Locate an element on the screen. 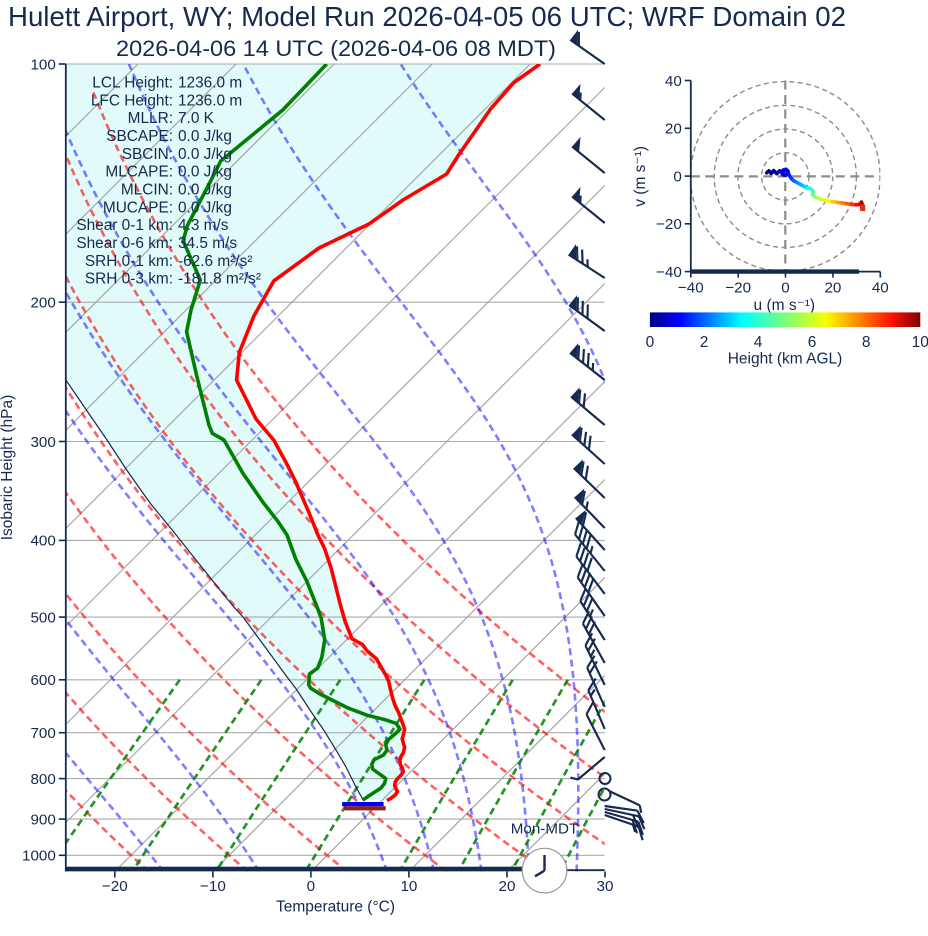 The image size is (928, 936). svg-text: -62.6 m²/s² is located at coordinates (215, 261).